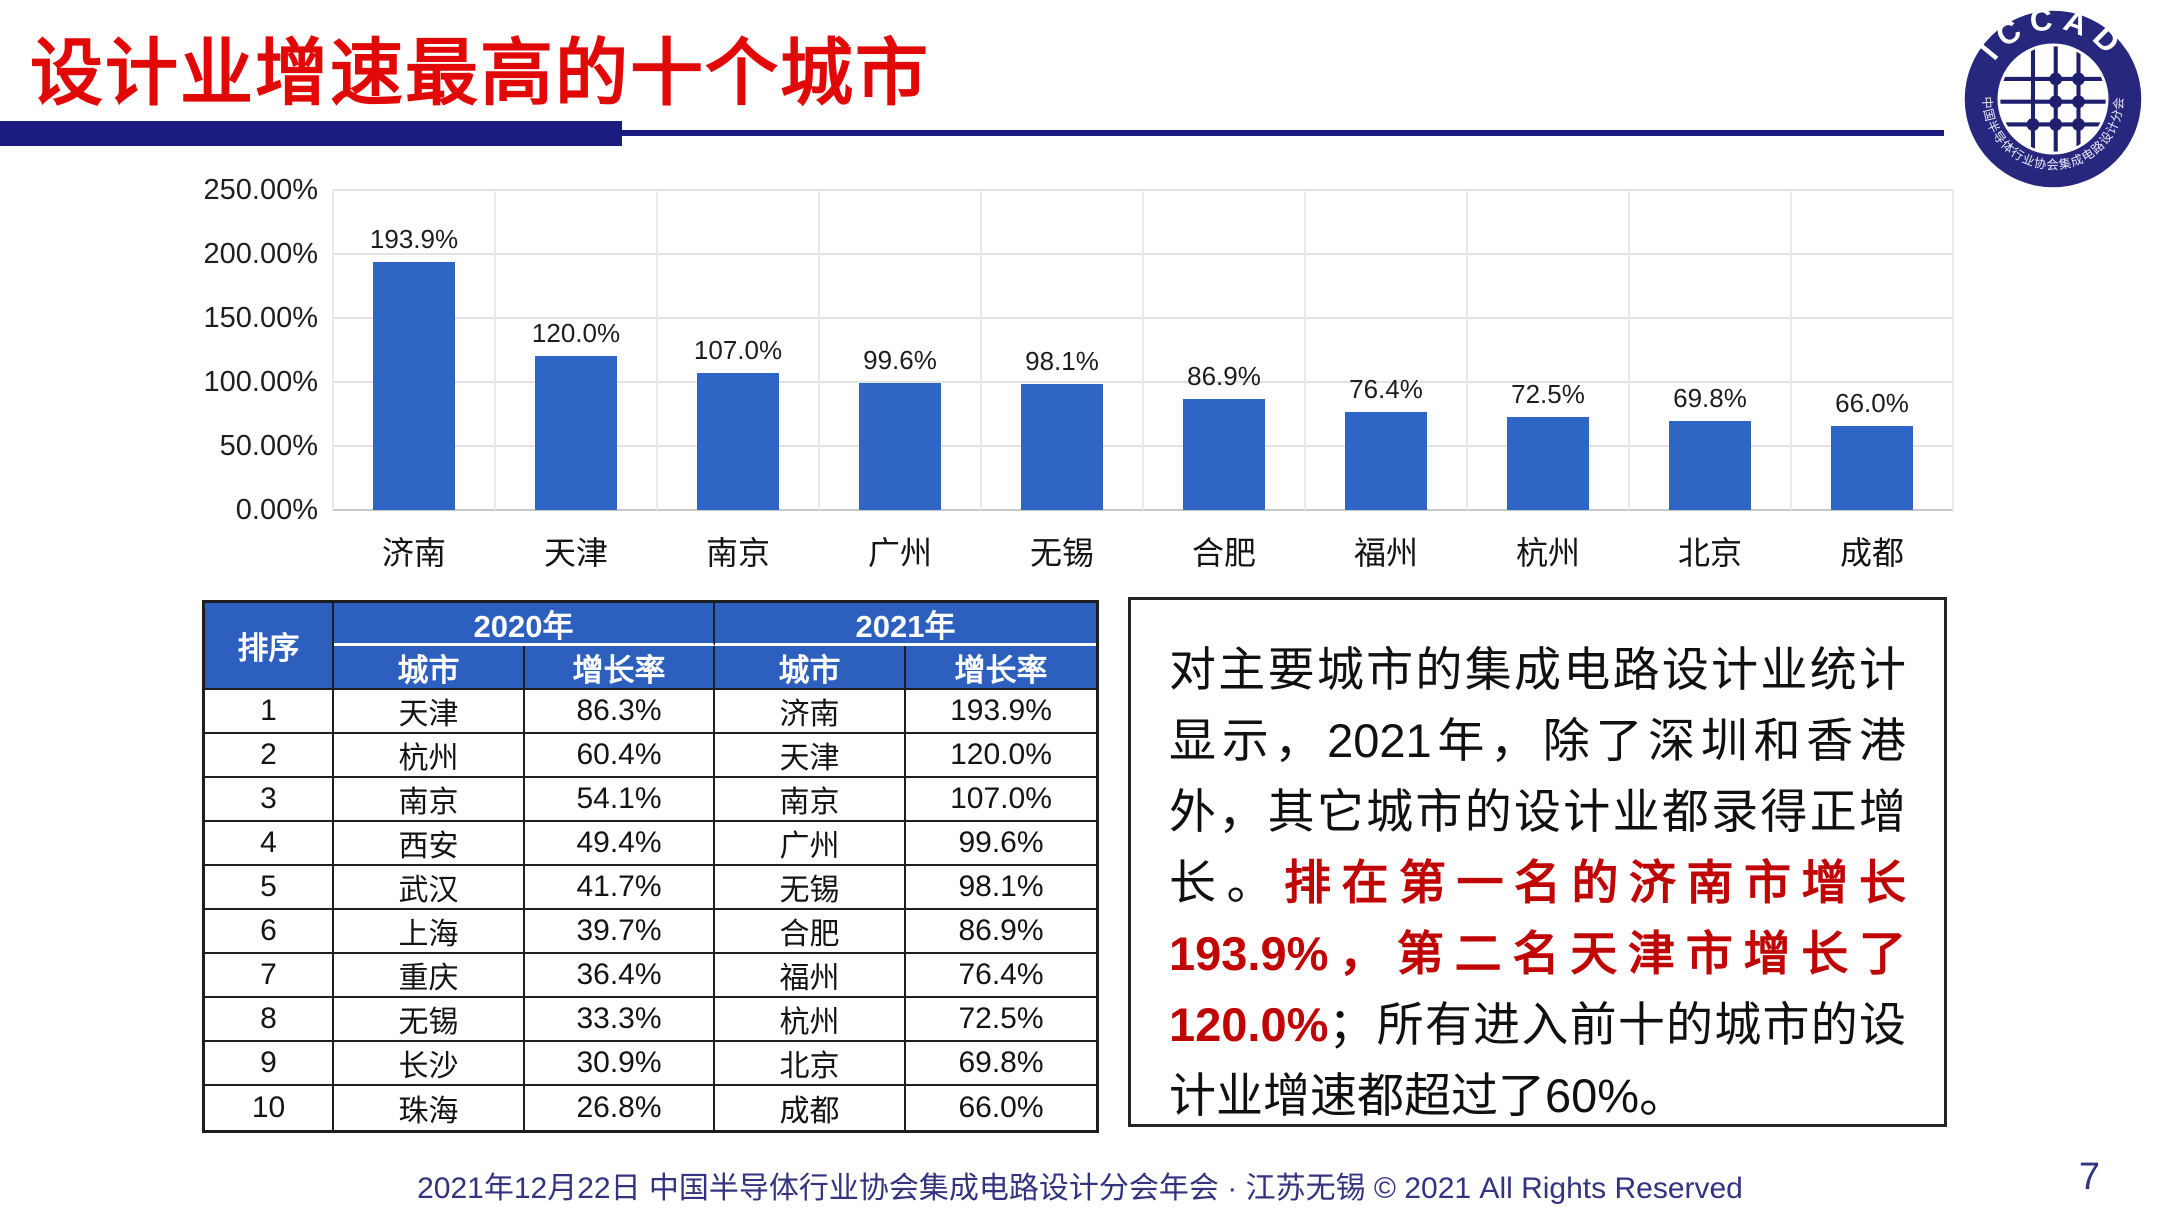 The width and height of the screenshot is (2160, 1216). I want to click on table-cell: 49.4%, so click(620, 844).